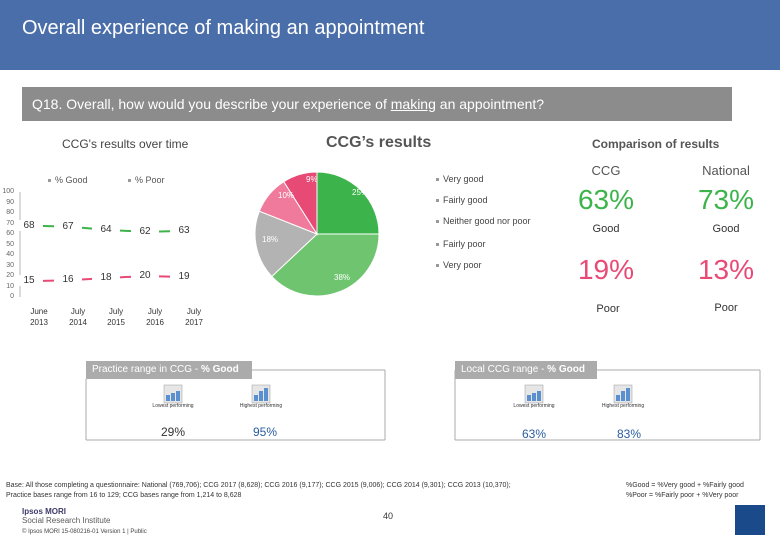  Describe the element at coordinates (78, 322) in the screenshot. I see `x-tick-text: 2014` at that location.